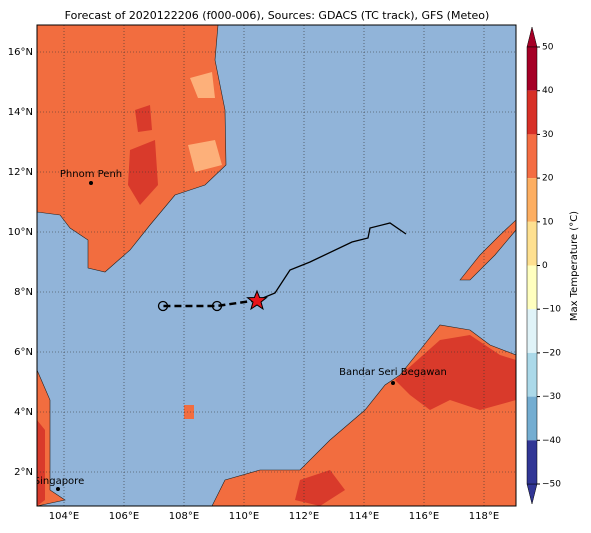 The width and height of the screenshot is (591, 533). What do you see at coordinates (551, 310) in the screenshot?
I see `colorbar-tick-label: −10` at bounding box center [551, 310].